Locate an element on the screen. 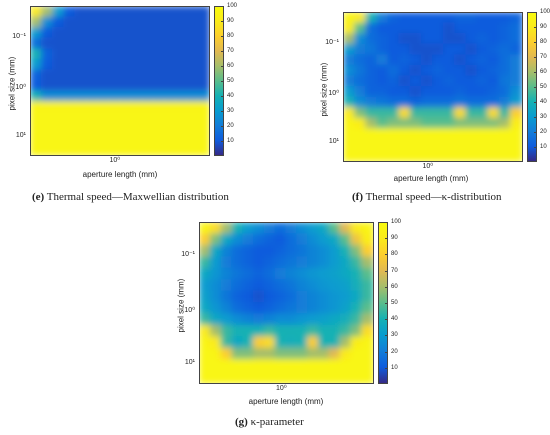 Image resolution: width=550 pixels, height=435 pixels. heatmap-e-plot is located at coordinates (120, 81).